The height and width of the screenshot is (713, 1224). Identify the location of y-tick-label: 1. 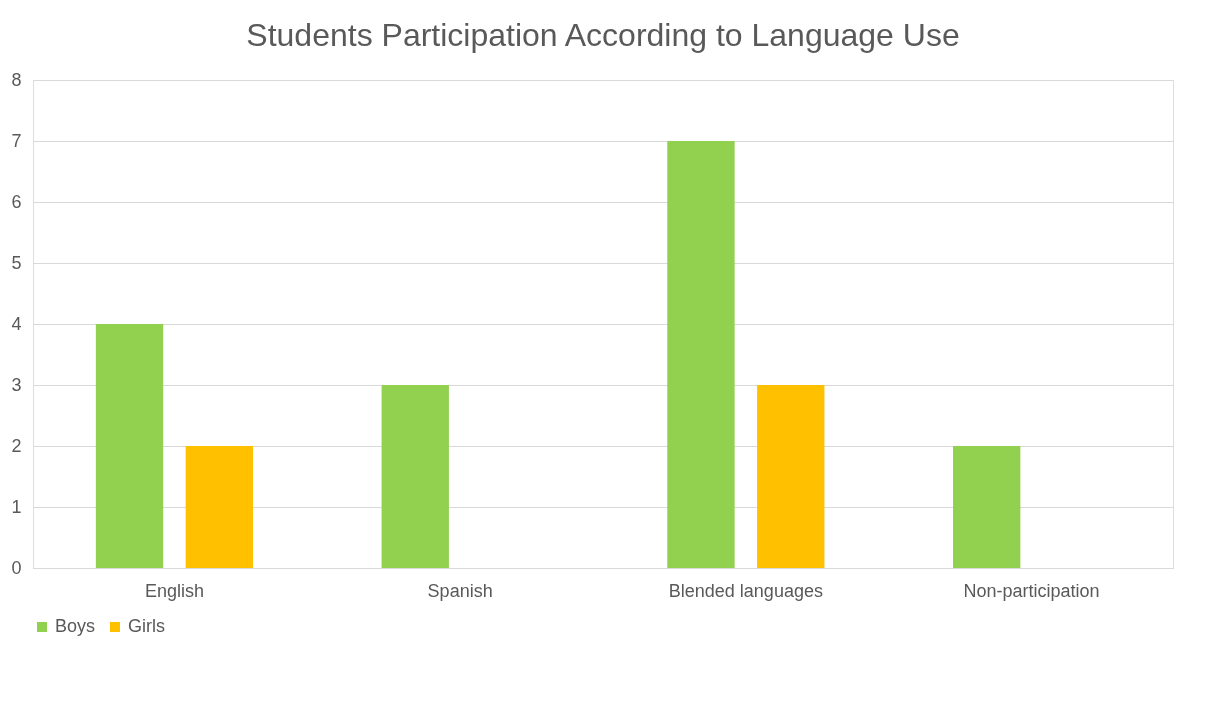
(16, 506).